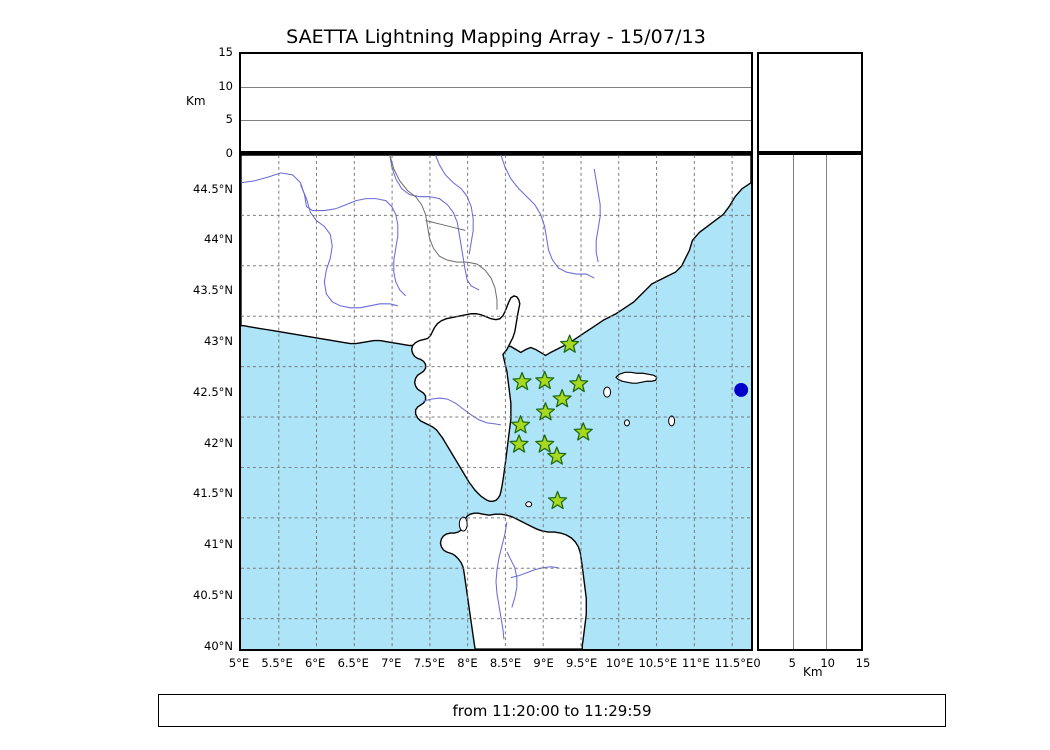 The width and height of the screenshot is (1050, 750). I want to click on top-panel-ytick-5: 5, so click(229, 119).